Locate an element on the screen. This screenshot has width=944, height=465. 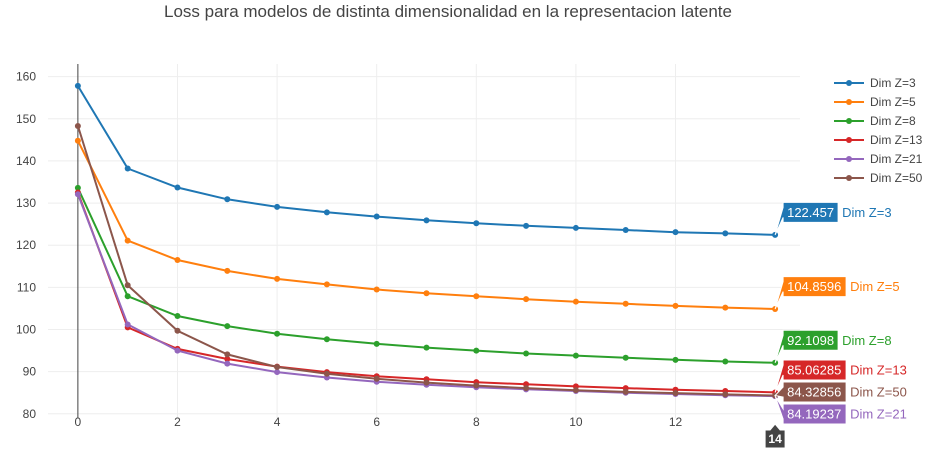
y-tick-label: 110 is located at coordinates (26, 287).